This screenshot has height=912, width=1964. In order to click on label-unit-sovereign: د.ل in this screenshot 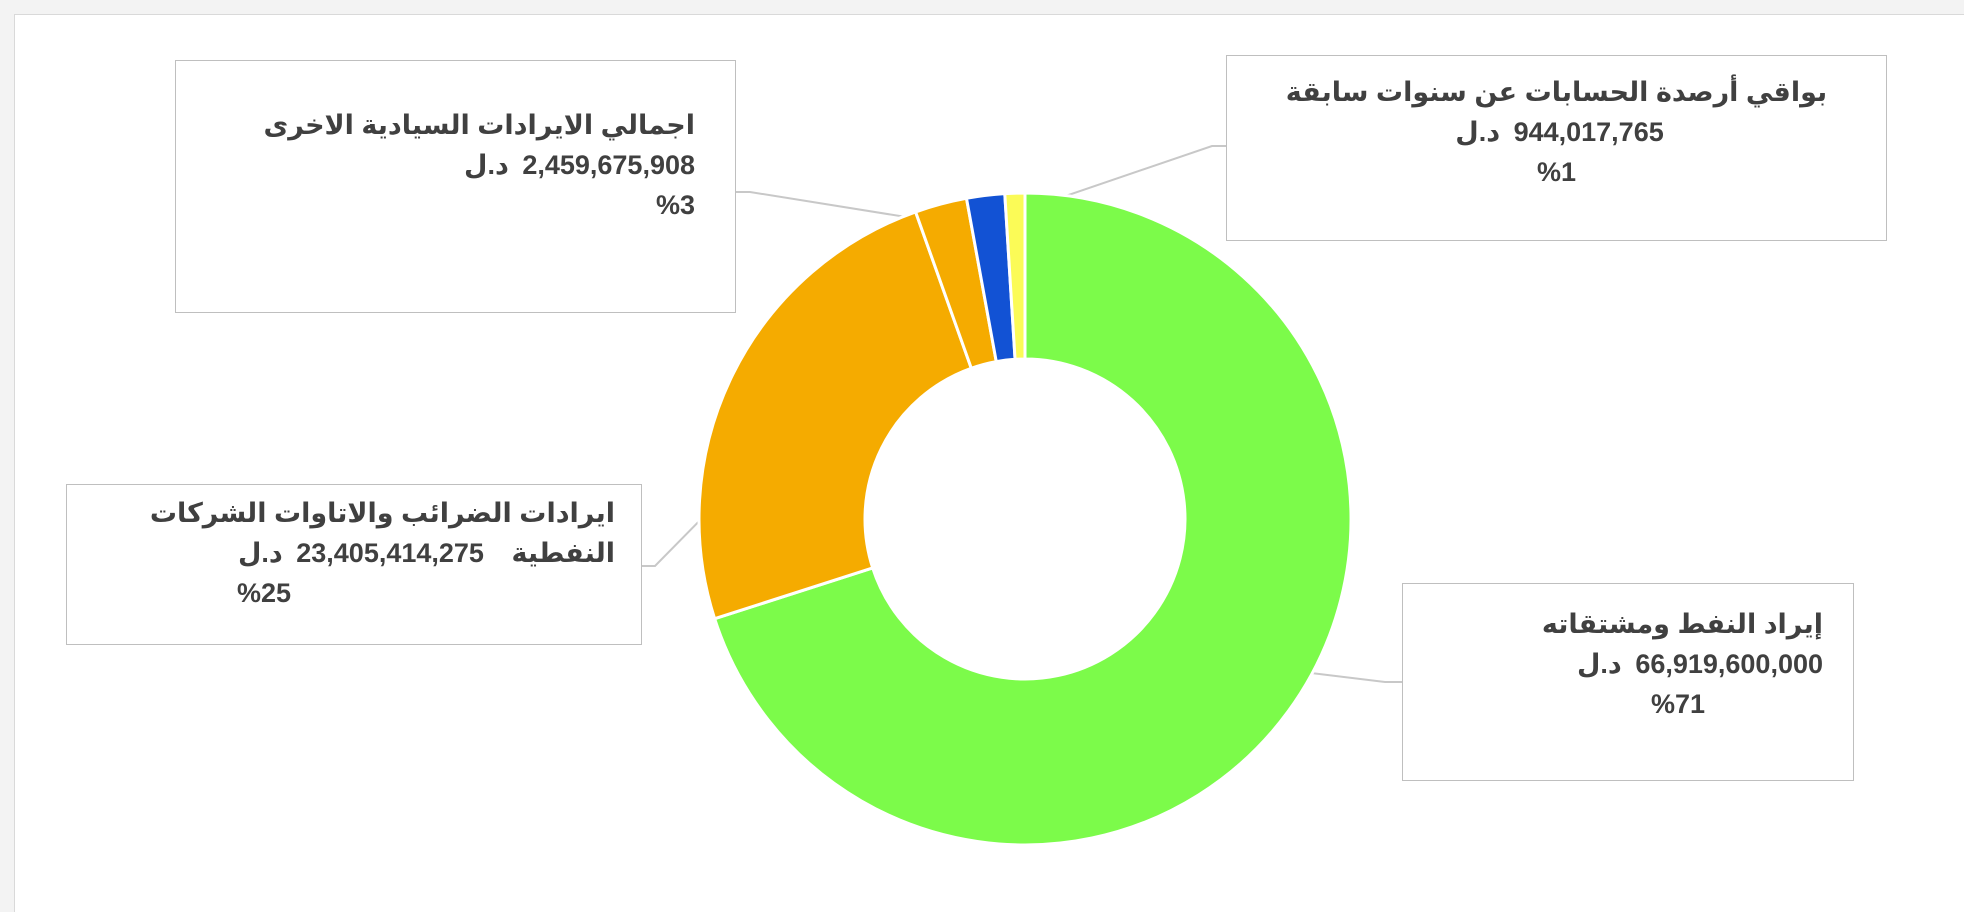, I will do `click(486, 165)`.